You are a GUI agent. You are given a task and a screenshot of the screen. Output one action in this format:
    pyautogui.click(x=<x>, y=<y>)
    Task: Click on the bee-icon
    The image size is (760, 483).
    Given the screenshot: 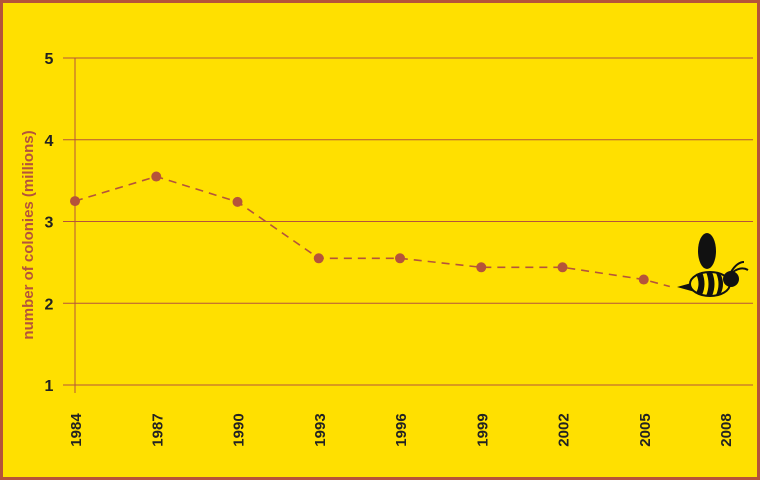 What is the action you would take?
    pyautogui.click(x=713, y=265)
    